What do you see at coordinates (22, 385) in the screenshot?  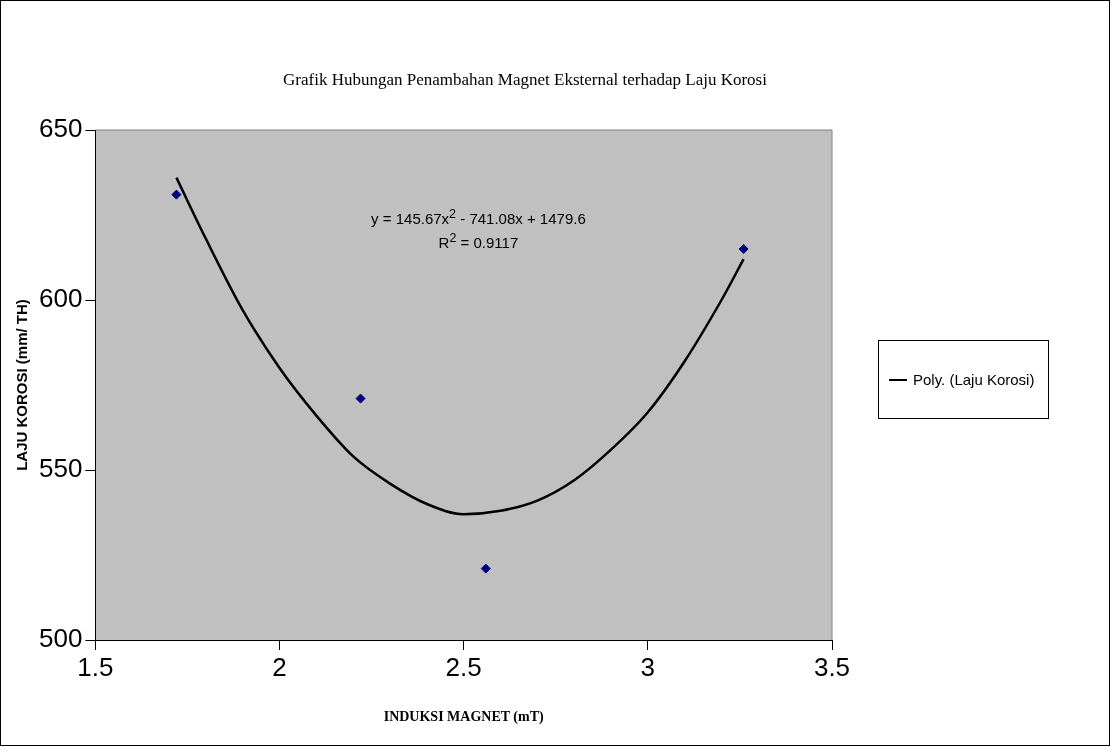 I see `y-axis-title: LAJU KOROSI (mm/ TH)` at bounding box center [22, 385].